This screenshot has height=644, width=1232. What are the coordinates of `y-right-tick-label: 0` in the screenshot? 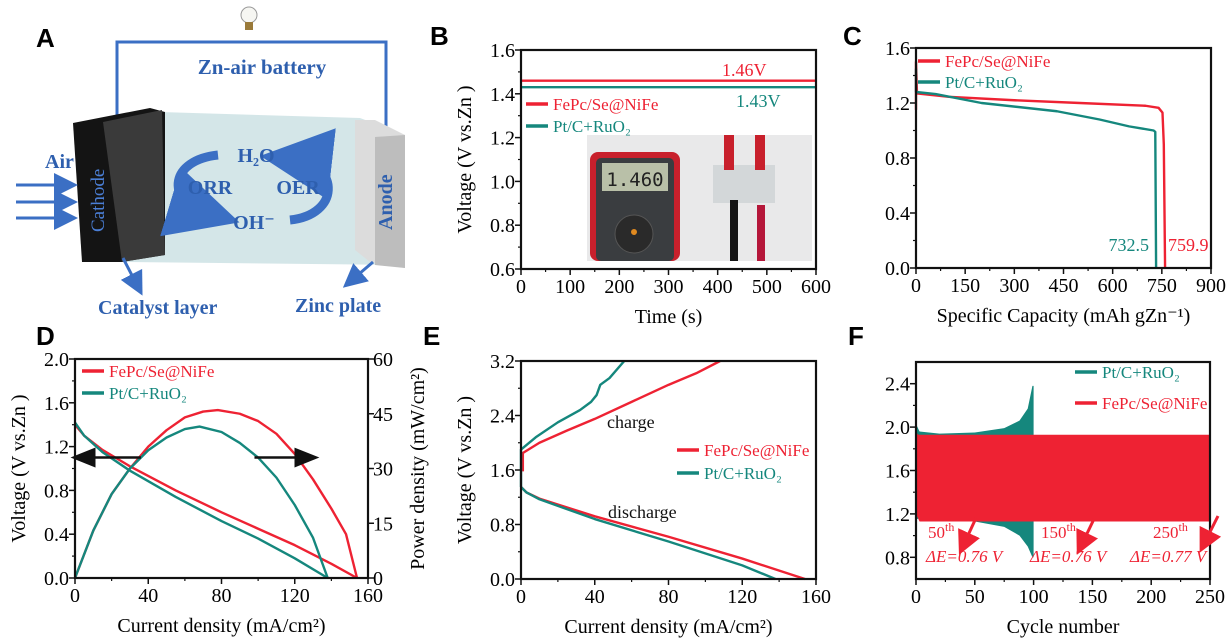 It's located at (378, 579).